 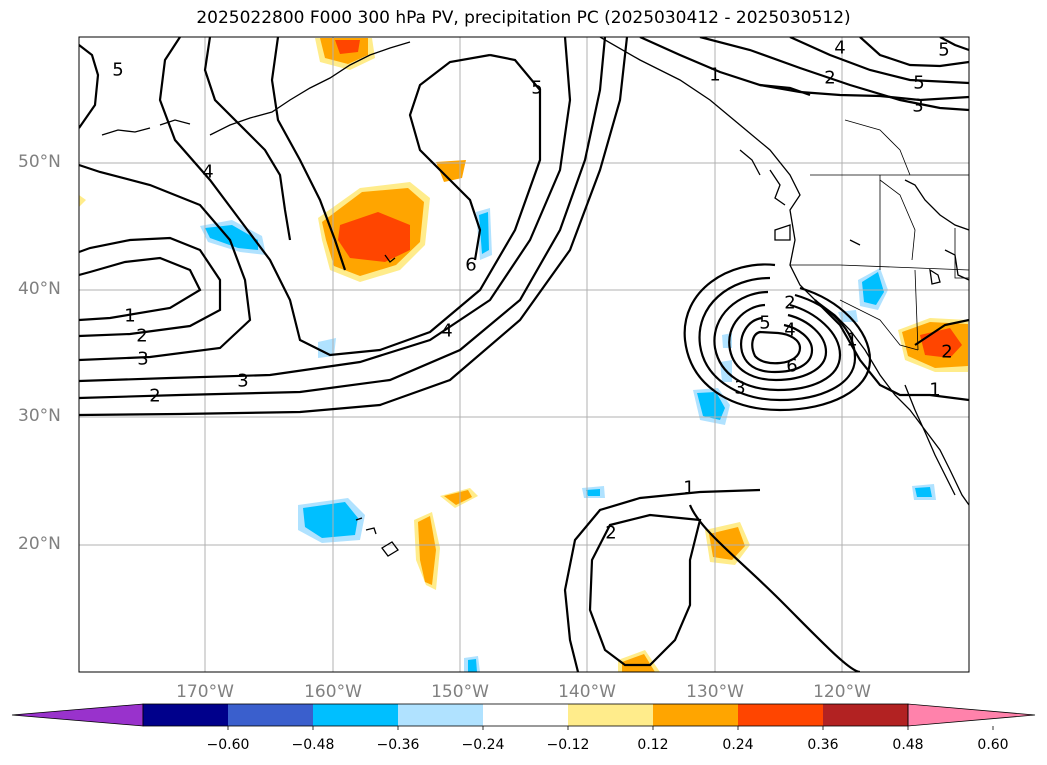 What do you see at coordinates (39, 416) in the screenshot?
I see `lat-label-30n: 30°N` at bounding box center [39, 416].